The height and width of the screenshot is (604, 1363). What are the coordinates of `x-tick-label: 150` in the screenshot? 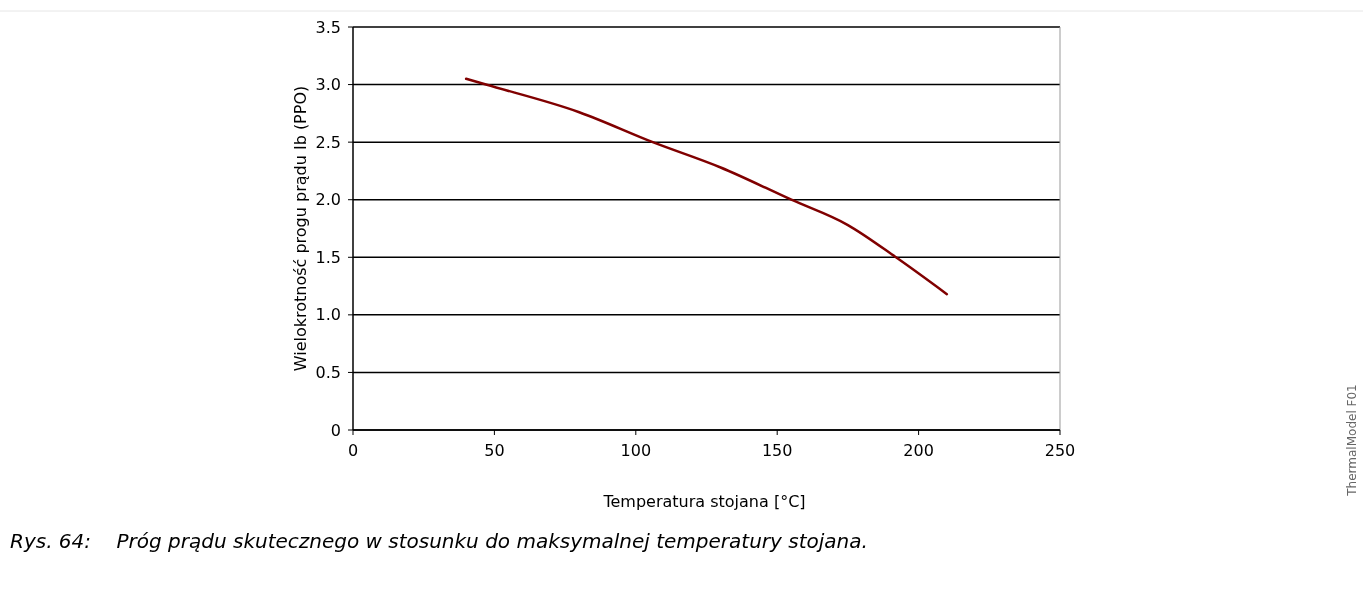 It's located at (777, 450).